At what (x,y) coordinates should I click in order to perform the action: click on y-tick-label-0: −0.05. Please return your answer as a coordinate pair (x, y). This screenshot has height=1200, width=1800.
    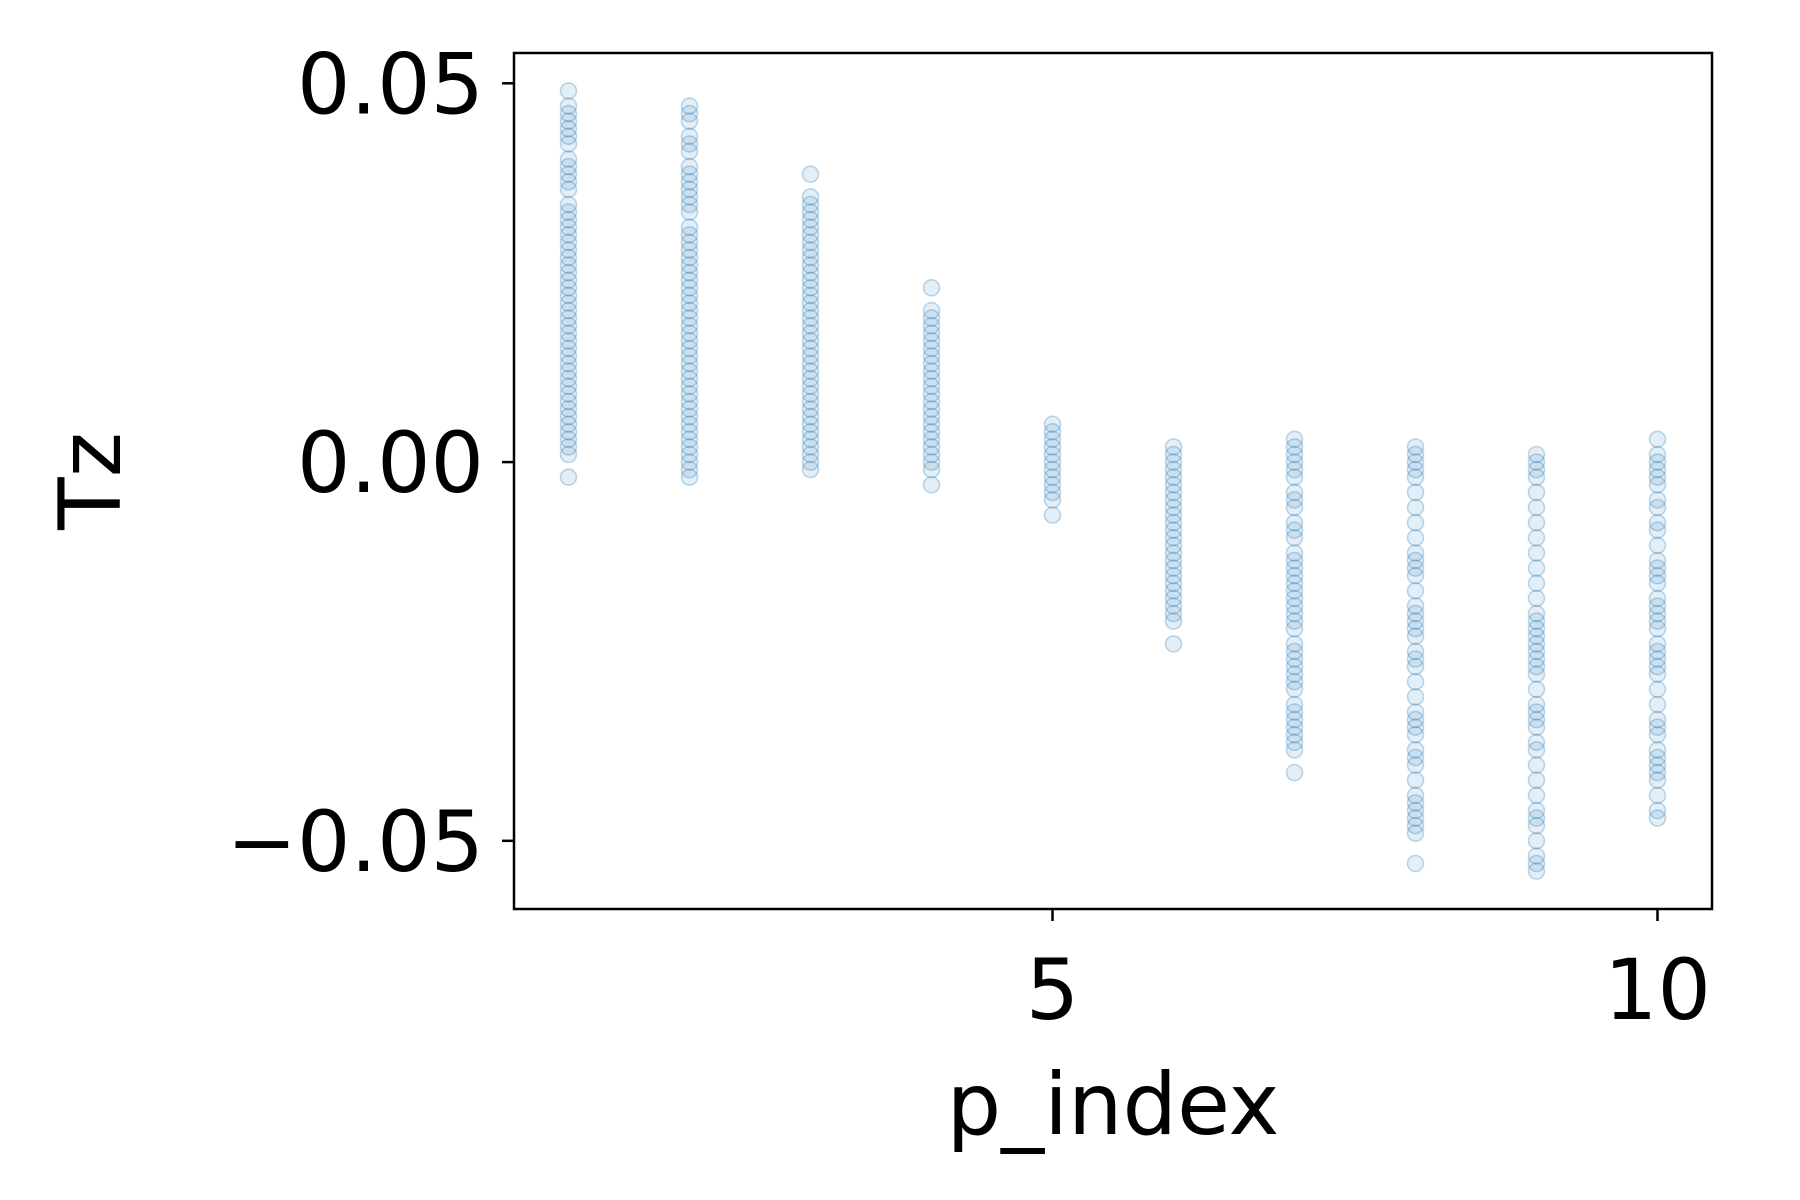
    Looking at the image, I should click on (355, 842).